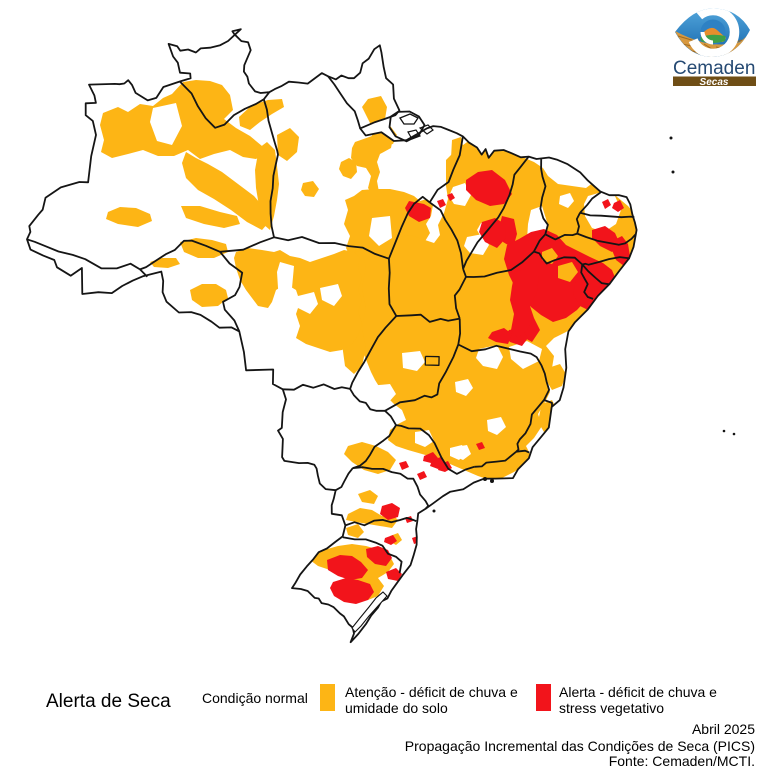 The image size is (768, 768). Describe the element at coordinates (396, 708) in the screenshot. I see `svg-text: umidade do solo` at that location.